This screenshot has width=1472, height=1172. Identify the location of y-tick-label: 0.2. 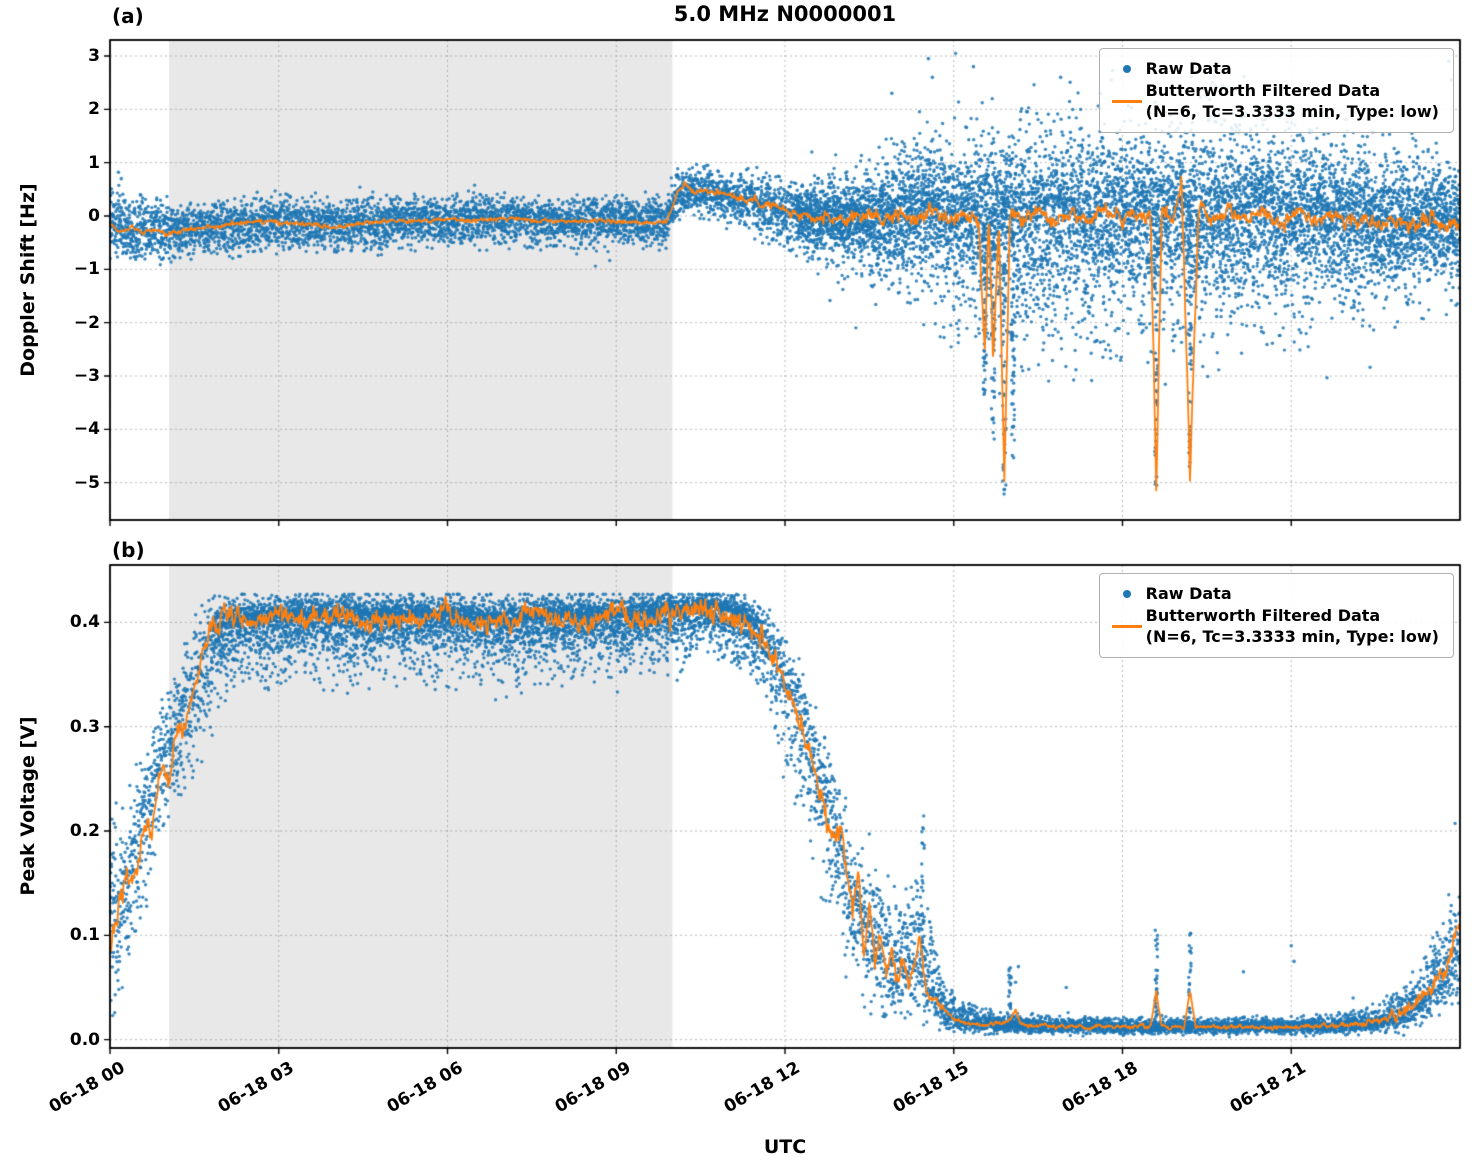
(84, 831).